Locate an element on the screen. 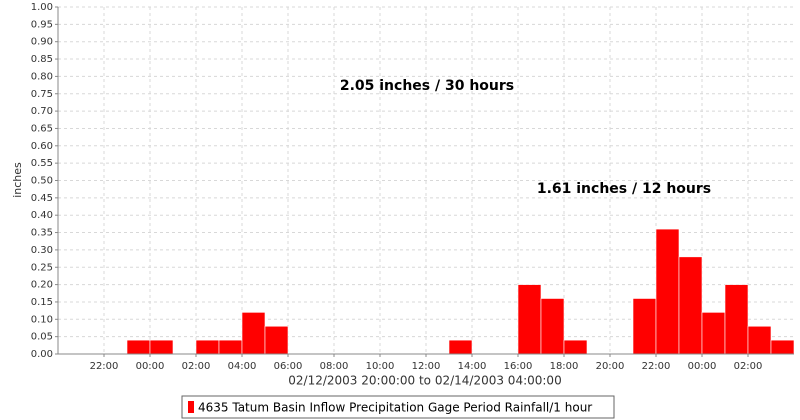 This screenshot has height=420, width=800. annotation: 2.05 inches / 30 hours is located at coordinates (427, 86).